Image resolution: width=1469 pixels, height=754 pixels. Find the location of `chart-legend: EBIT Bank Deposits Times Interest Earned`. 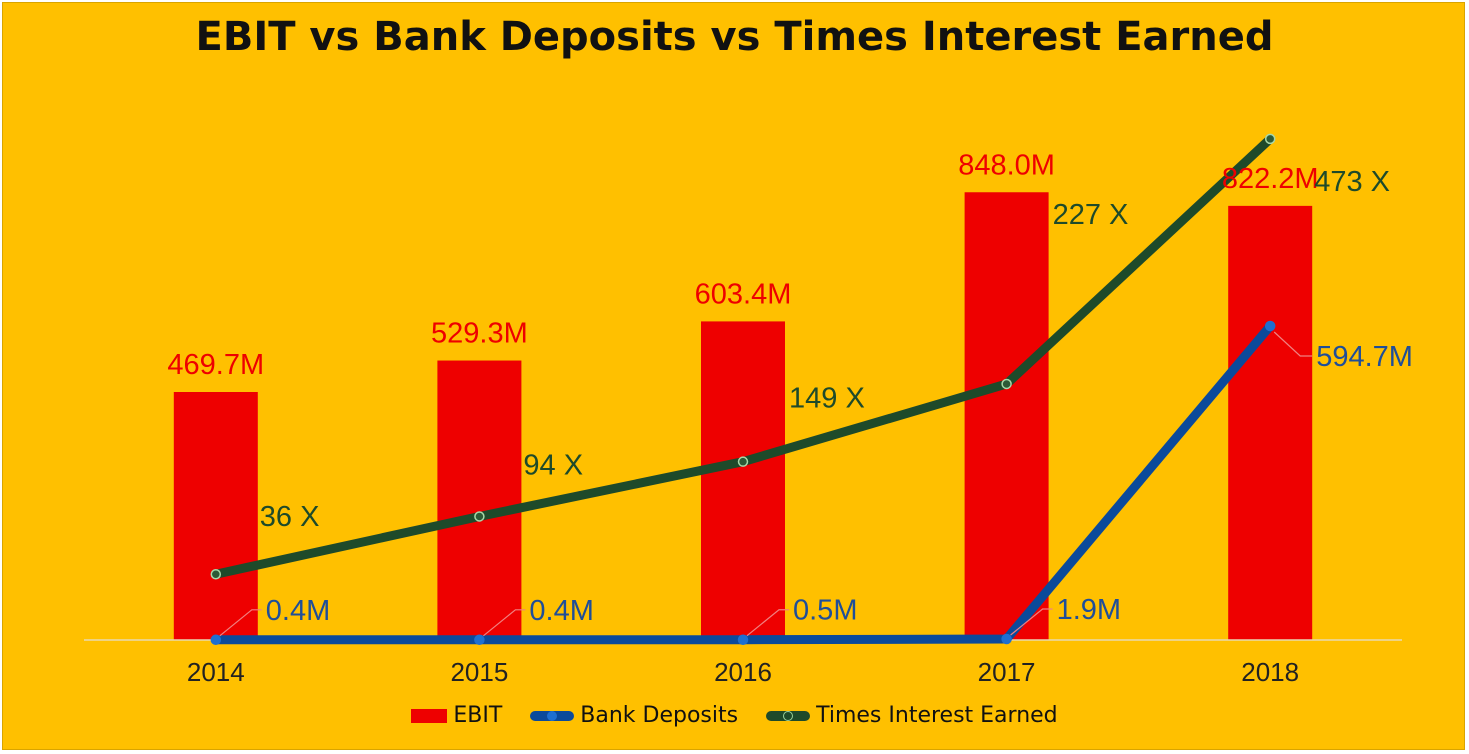

chart-legend: EBIT Bank Deposits Times Interest Earned is located at coordinates (734, 715).